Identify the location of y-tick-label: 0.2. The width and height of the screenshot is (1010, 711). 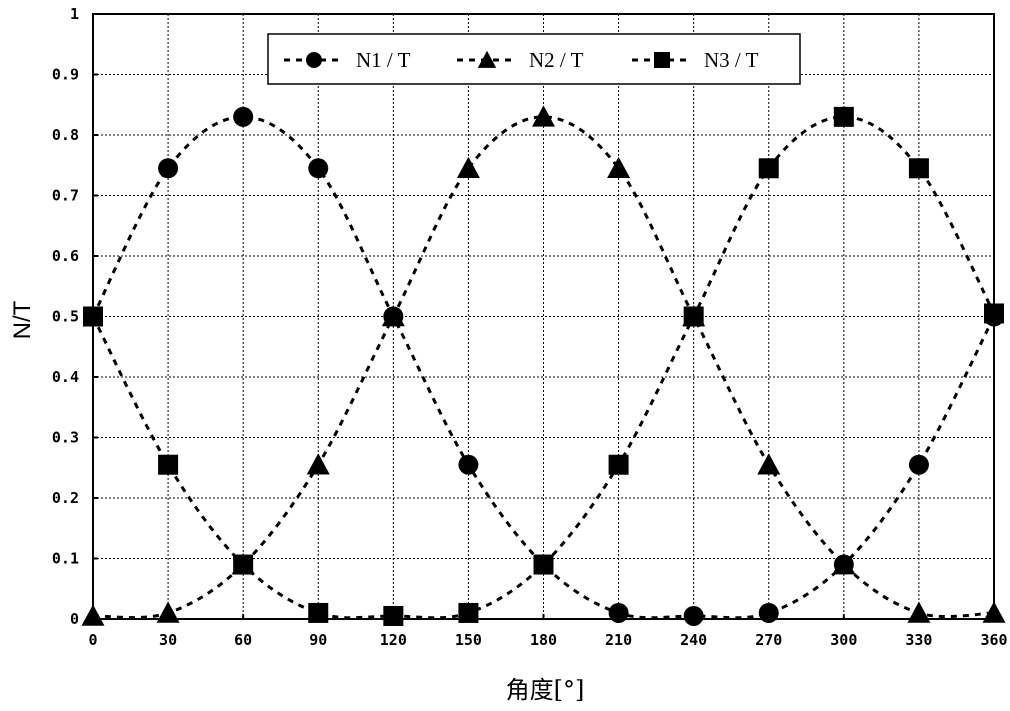
(65, 498).